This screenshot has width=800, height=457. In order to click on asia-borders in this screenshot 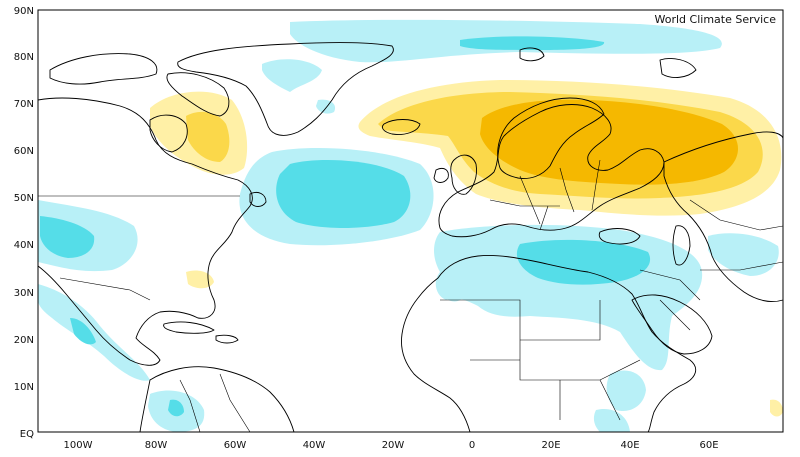, I will do `click(736, 235)`.